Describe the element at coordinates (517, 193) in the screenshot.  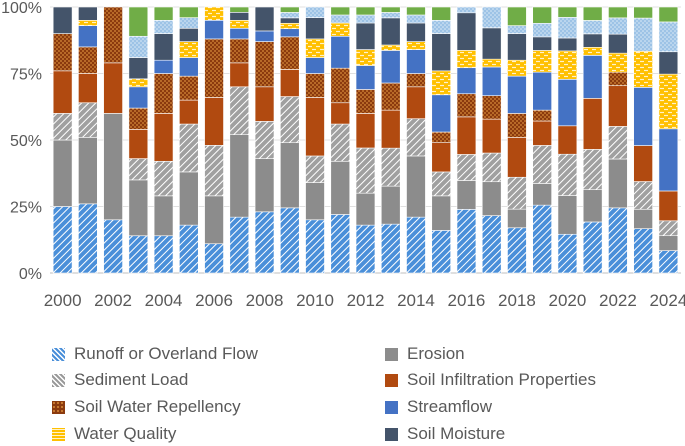
I see `bar-segment-sediment-load-2018` at that location.